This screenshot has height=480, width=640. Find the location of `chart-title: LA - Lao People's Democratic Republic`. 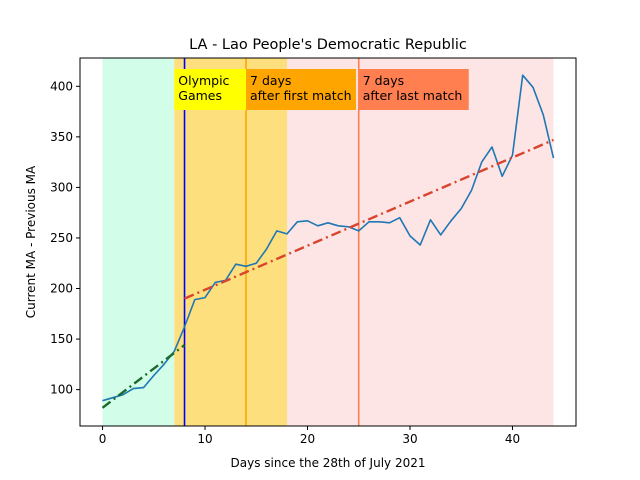

chart-title: LA - Lao People's Democratic Republic is located at coordinates (328, 45).